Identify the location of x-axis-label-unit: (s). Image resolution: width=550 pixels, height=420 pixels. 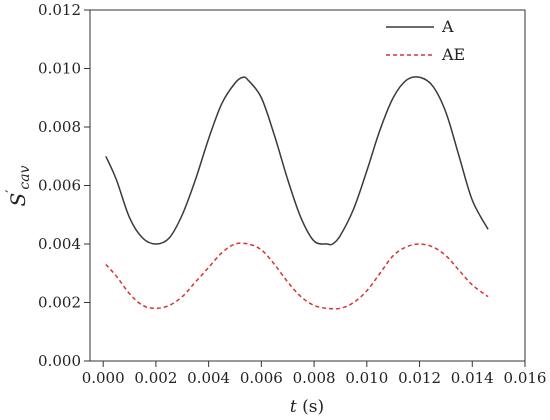
(310, 407).